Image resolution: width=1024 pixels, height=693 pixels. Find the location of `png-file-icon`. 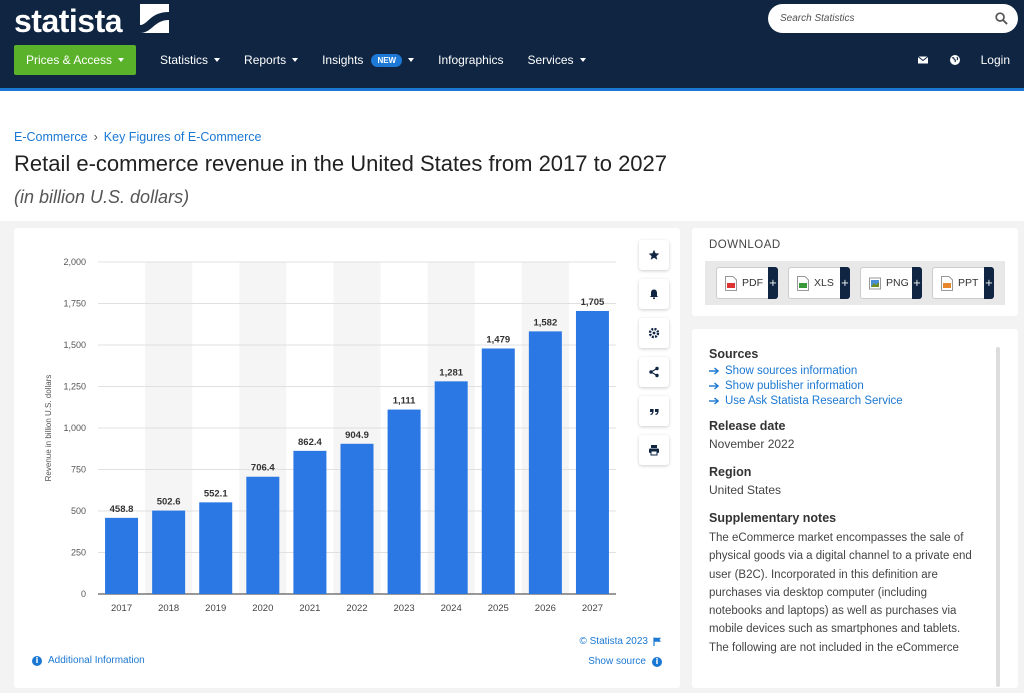

png-file-icon is located at coordinates (875, 283).